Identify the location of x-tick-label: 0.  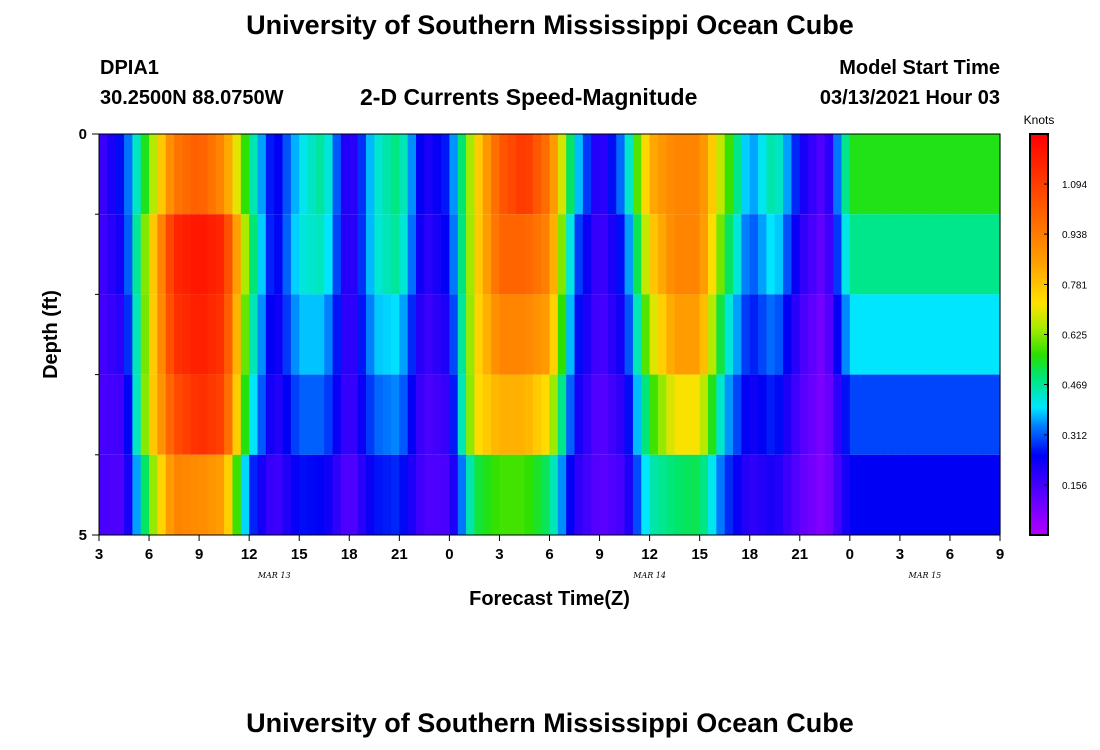
(449, 554).